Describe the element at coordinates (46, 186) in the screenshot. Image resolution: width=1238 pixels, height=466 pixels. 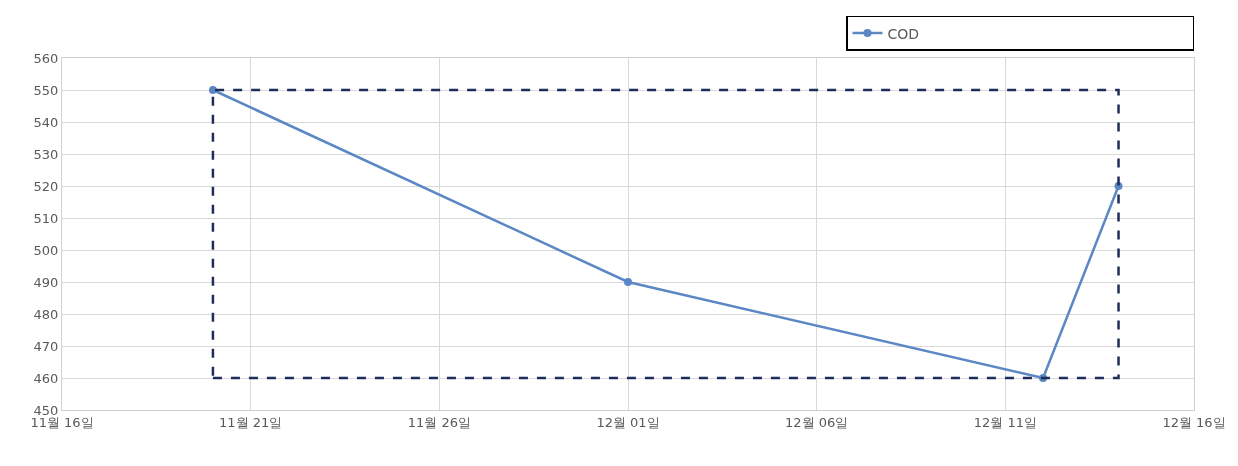
I see `y-tick-label: 520` at that location.